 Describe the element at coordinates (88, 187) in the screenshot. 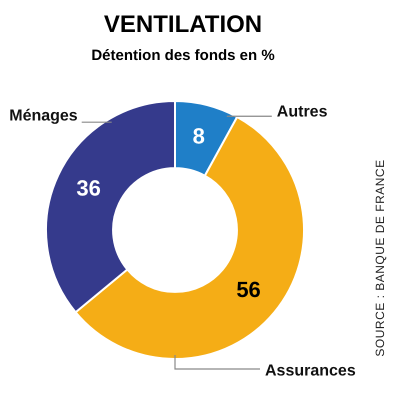

I see `data-label: 36` at that location.